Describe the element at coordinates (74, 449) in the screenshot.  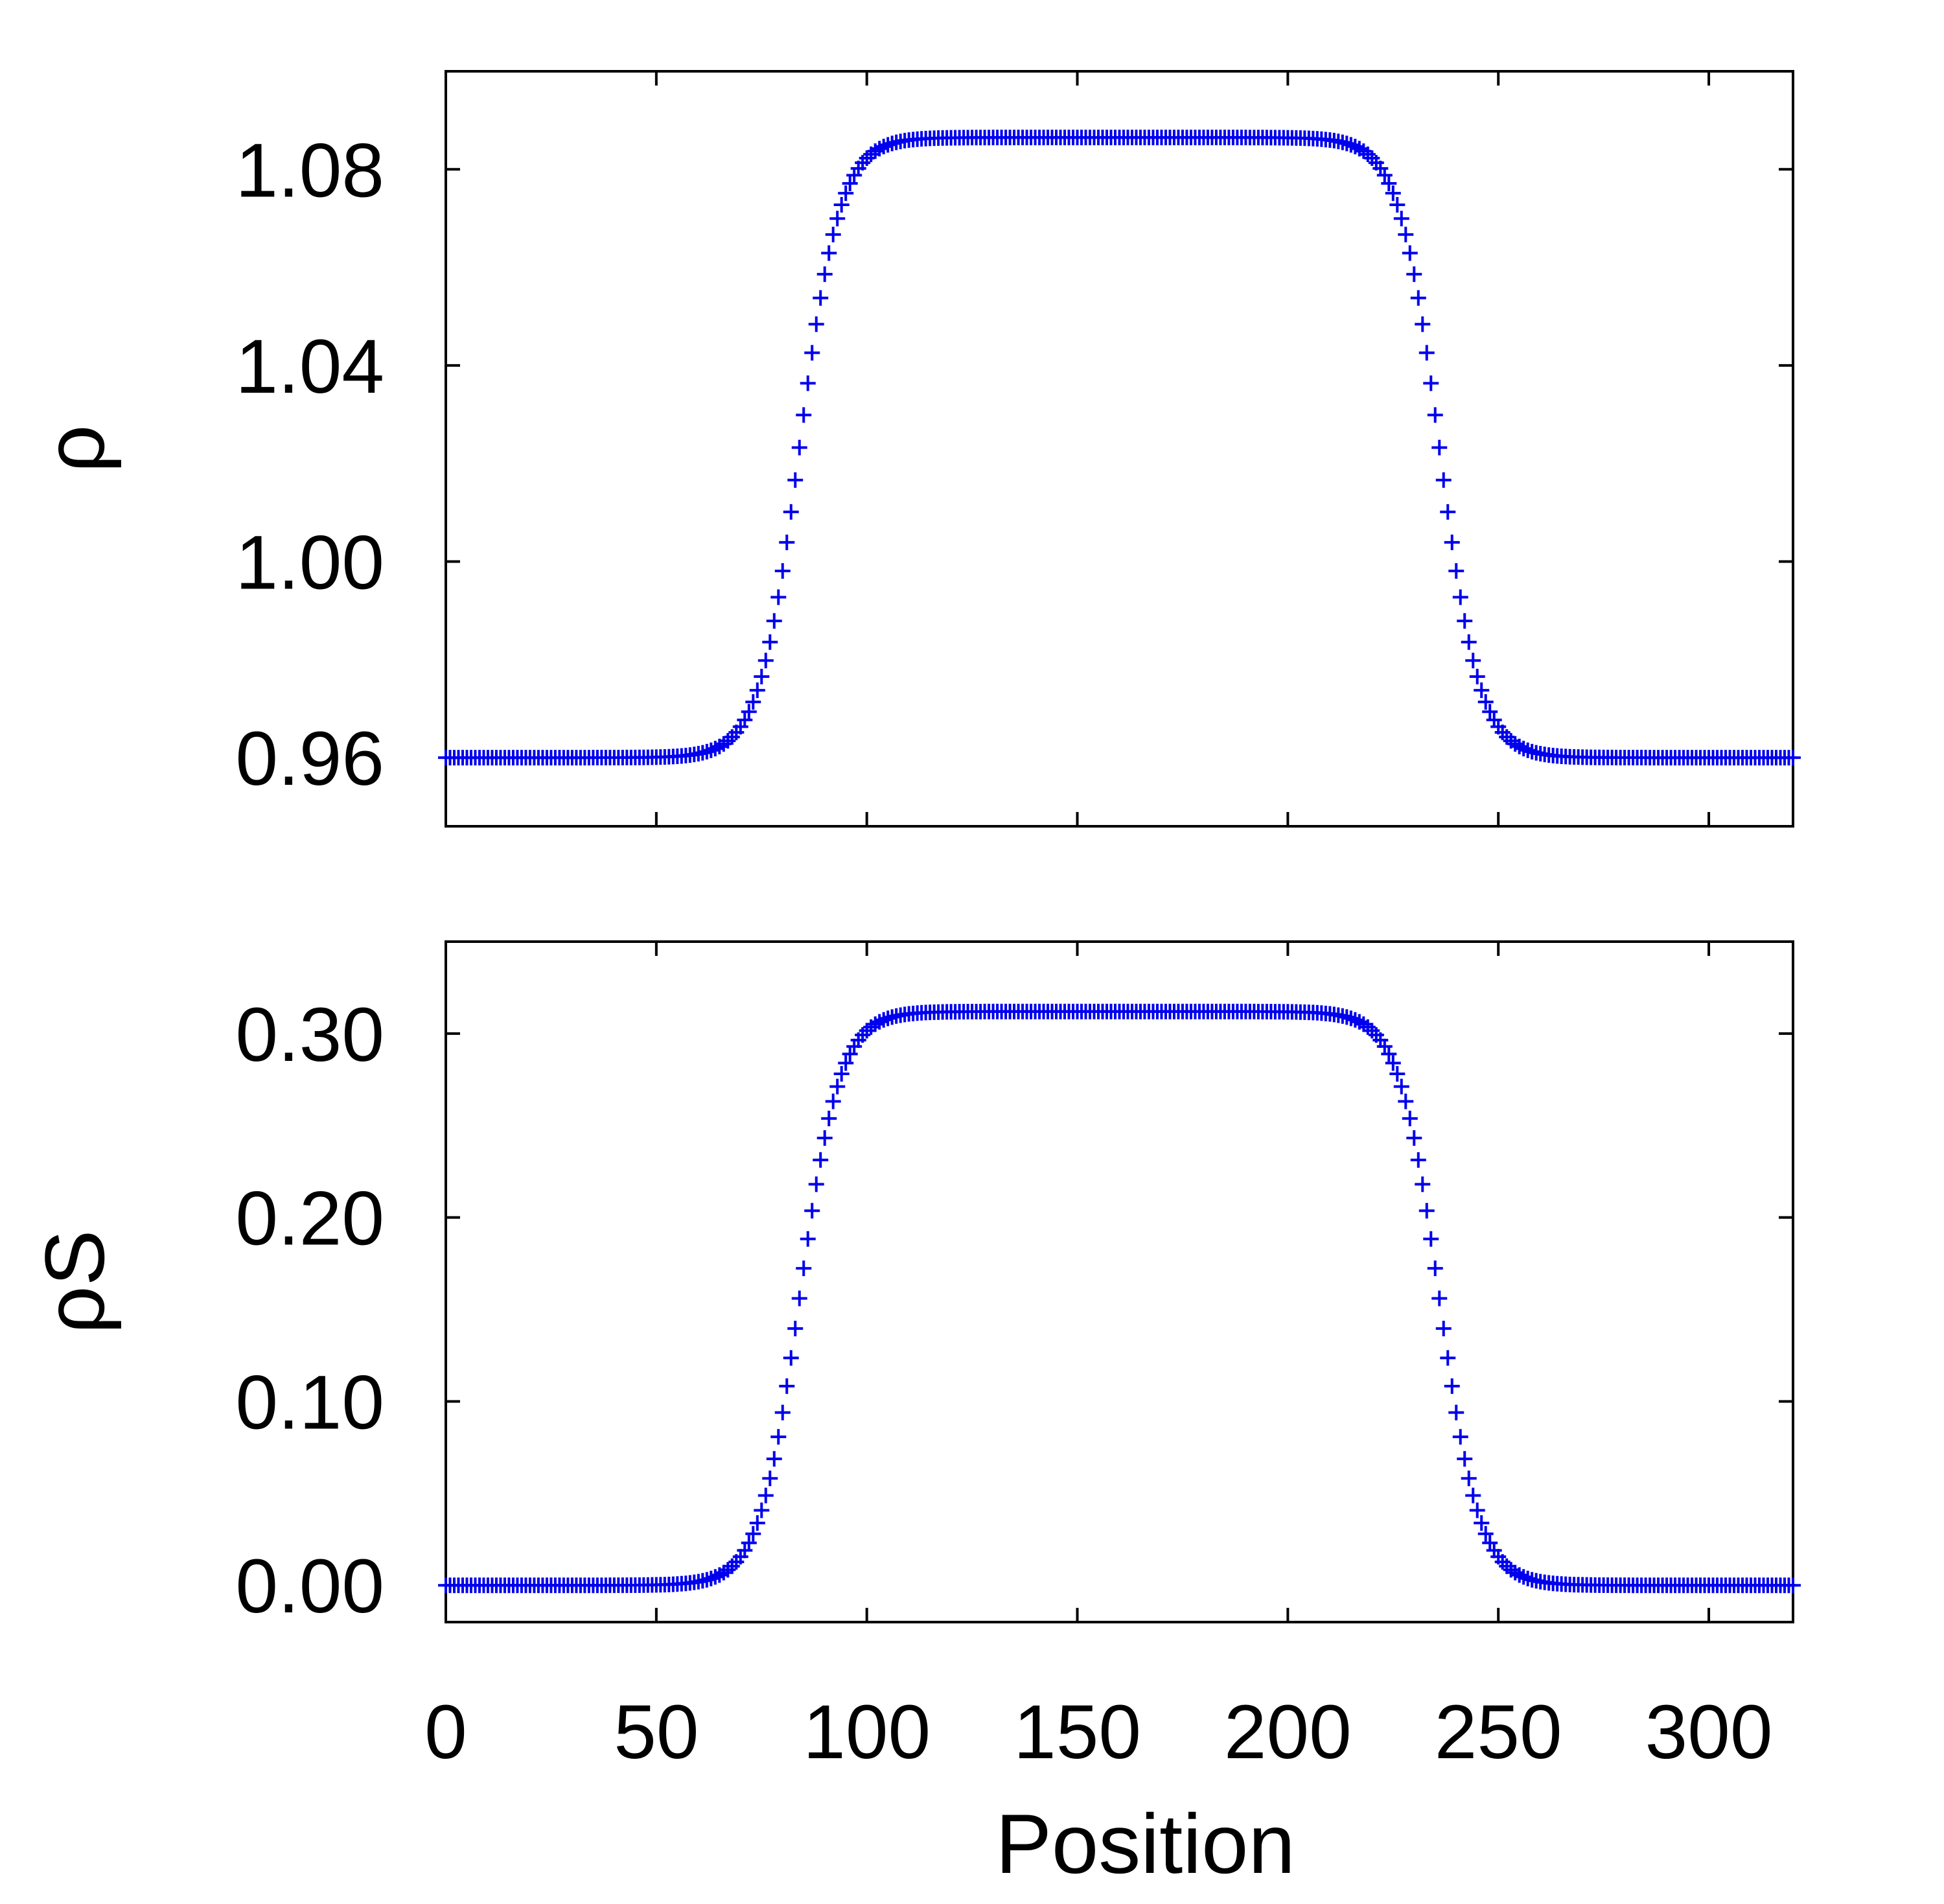
I see `y-axis-title: ρ` at that location.